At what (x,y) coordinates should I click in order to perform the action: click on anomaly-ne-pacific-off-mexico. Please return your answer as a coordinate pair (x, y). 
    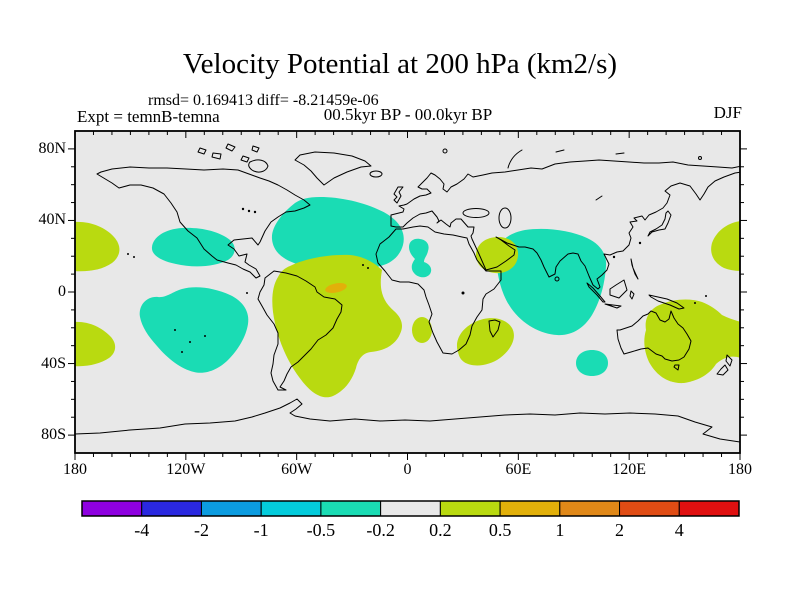
    Looking at the image, I should click on (193, 247).